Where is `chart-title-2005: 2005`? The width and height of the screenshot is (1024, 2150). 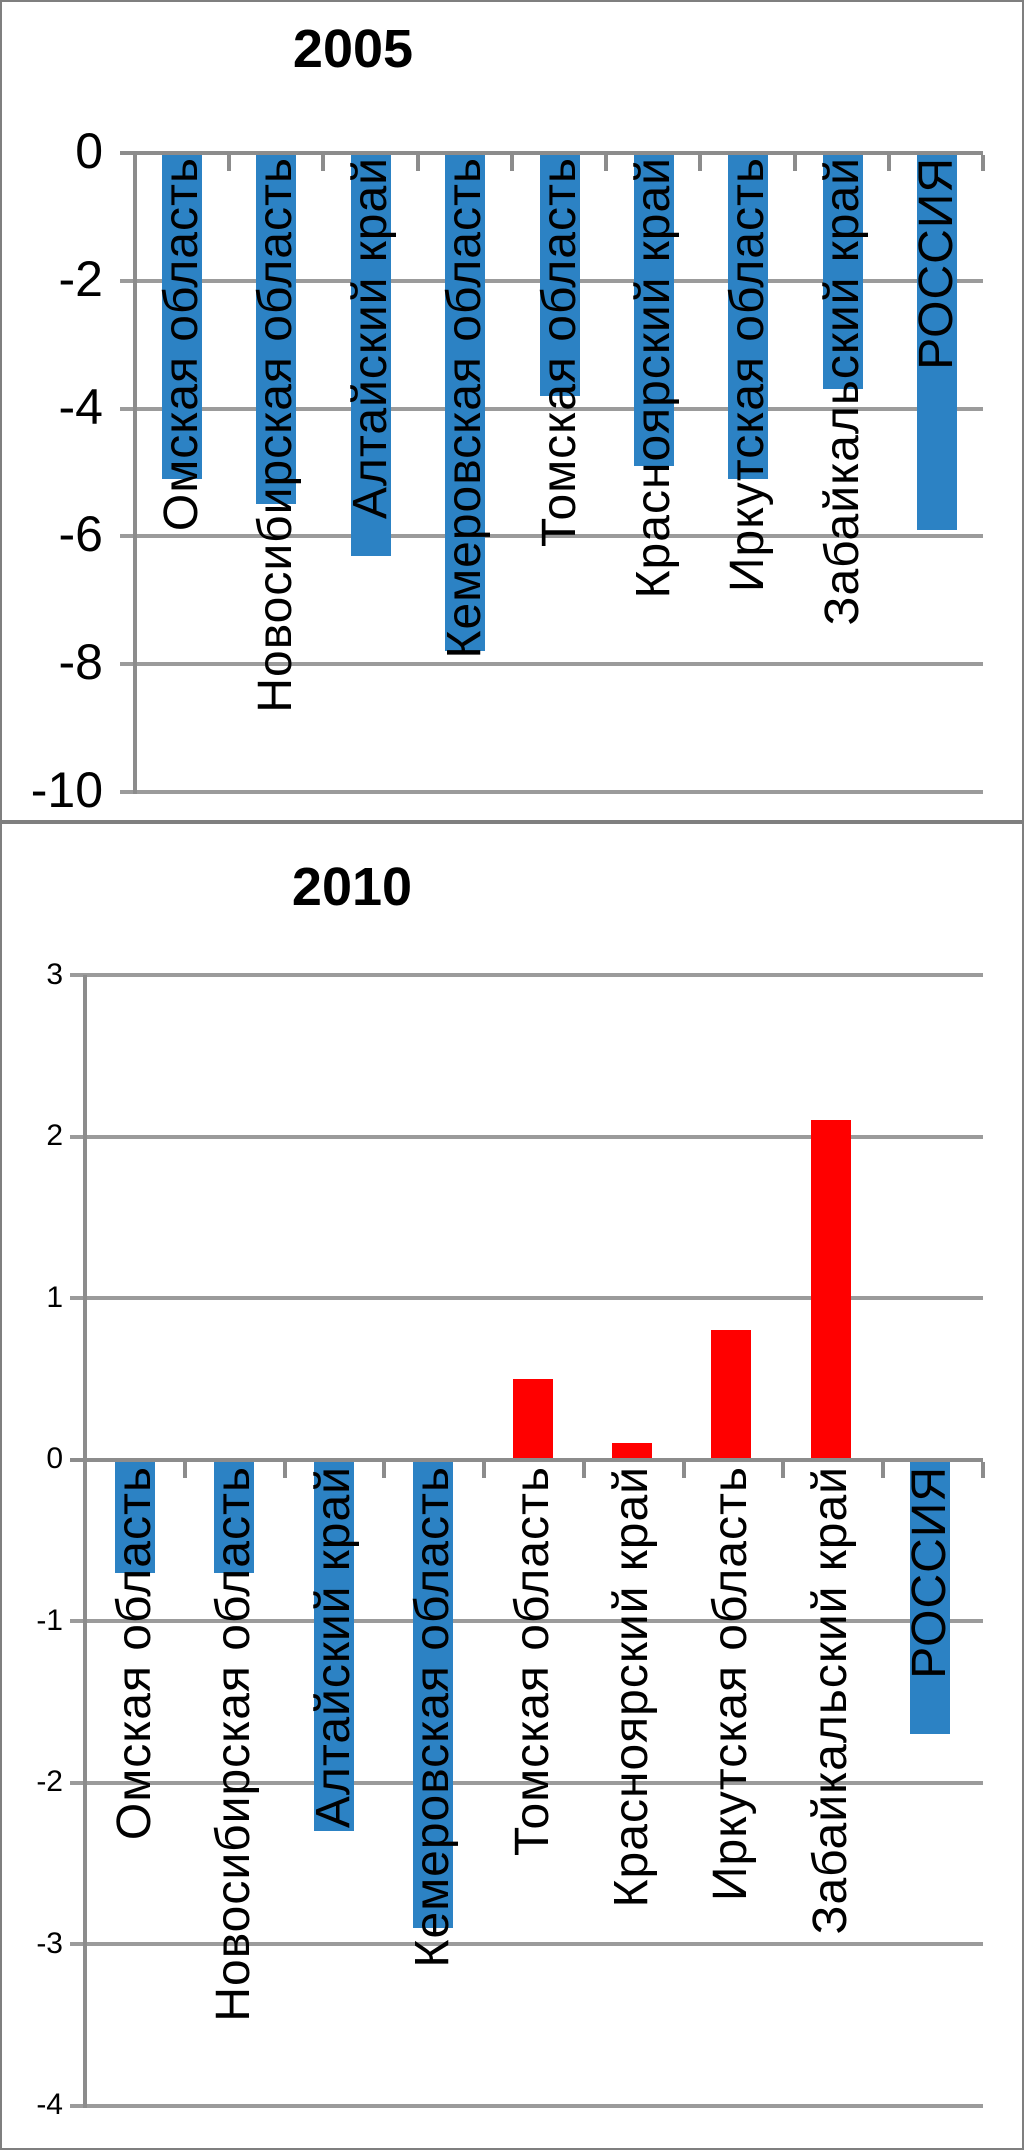
chart-title-2005: 2005 is located at coordinates (353, 49).